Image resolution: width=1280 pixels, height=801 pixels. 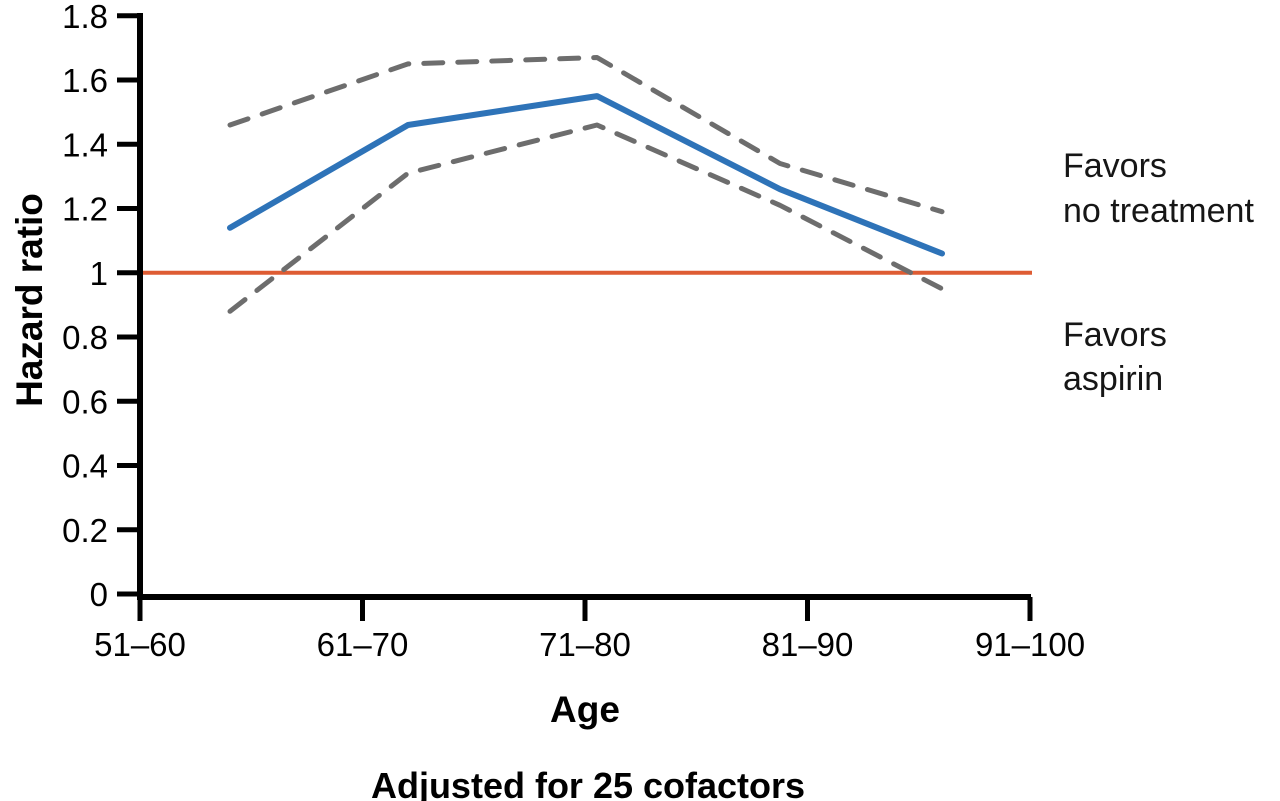 I want to click on y-tick-label: 0, so click(x=99, y=594).